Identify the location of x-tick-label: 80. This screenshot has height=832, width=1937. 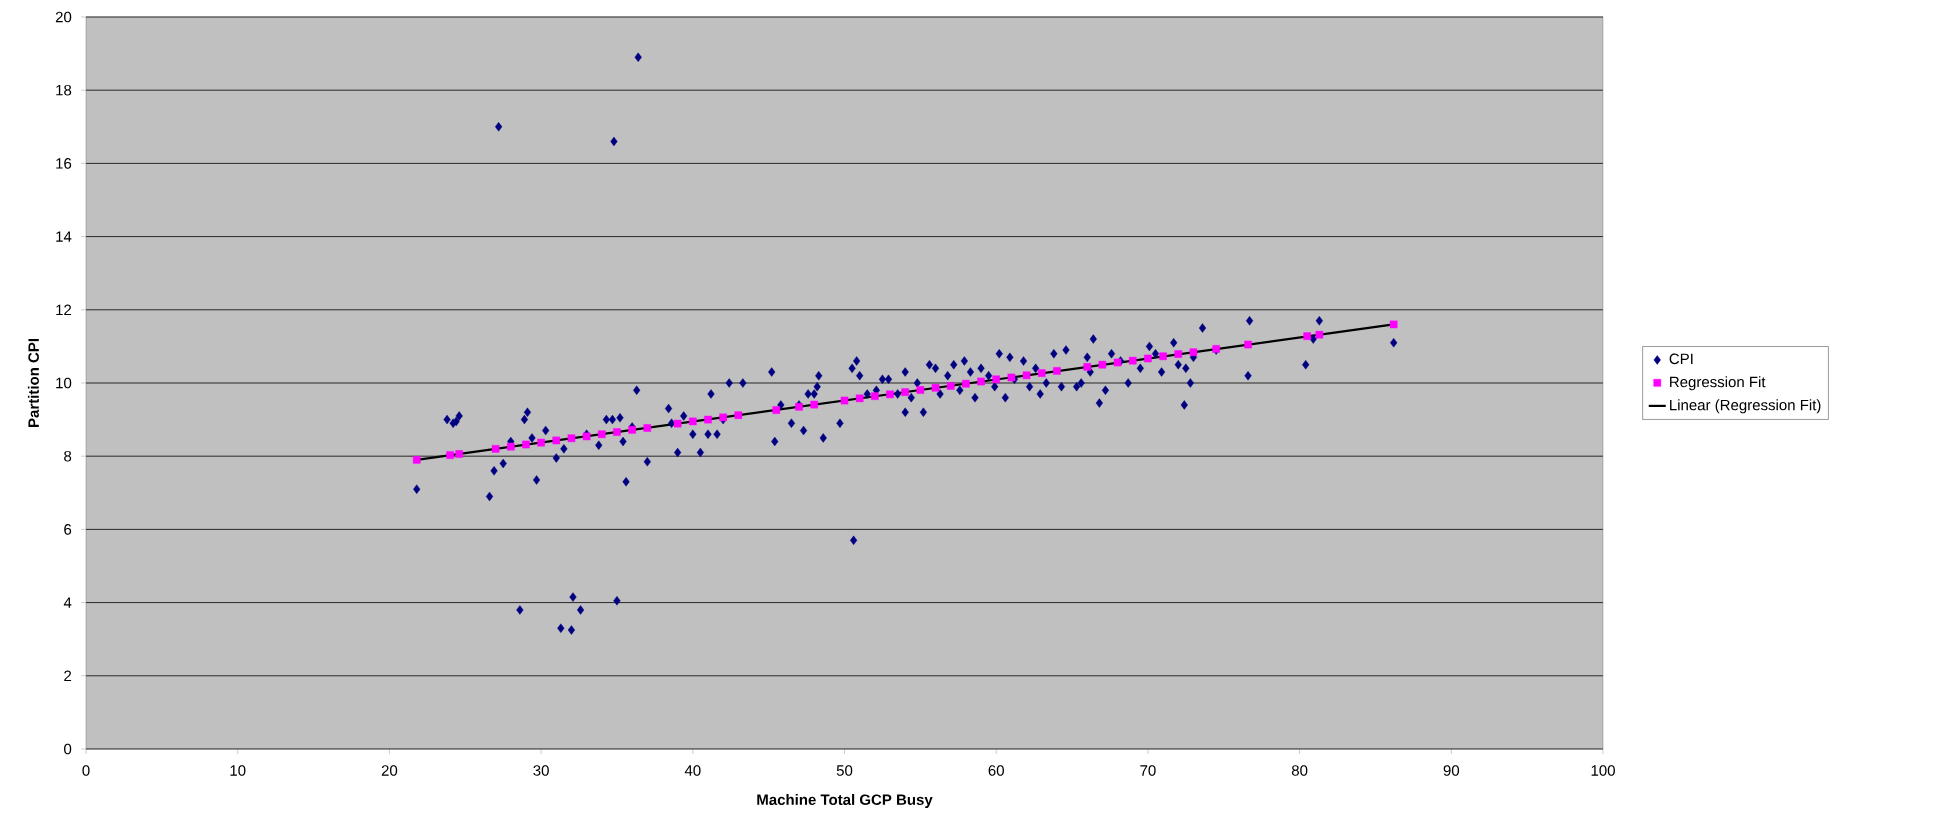
(1299, 770).